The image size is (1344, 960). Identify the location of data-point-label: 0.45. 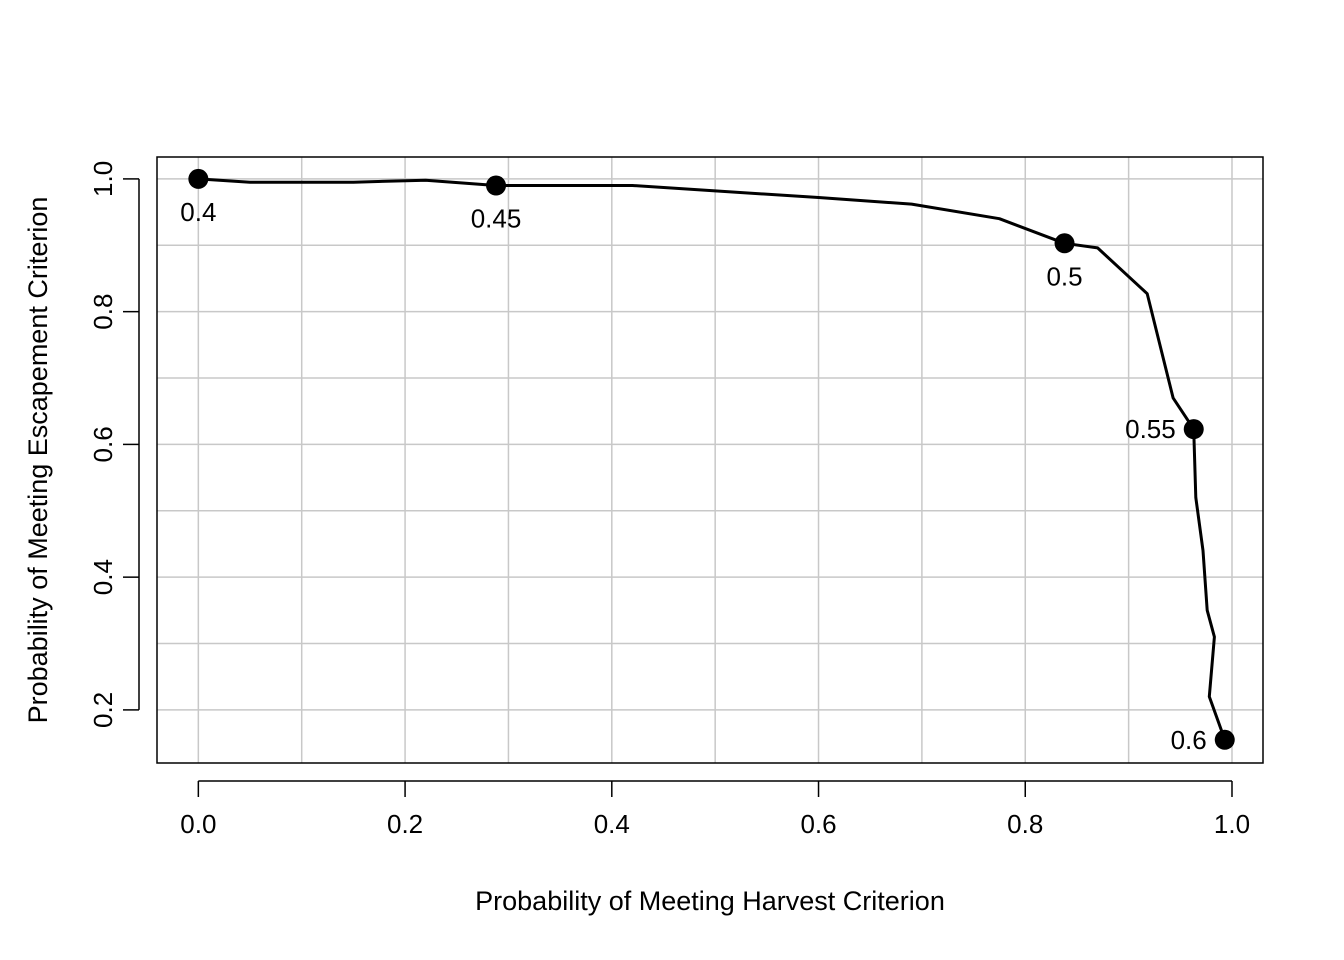
(496, 219).